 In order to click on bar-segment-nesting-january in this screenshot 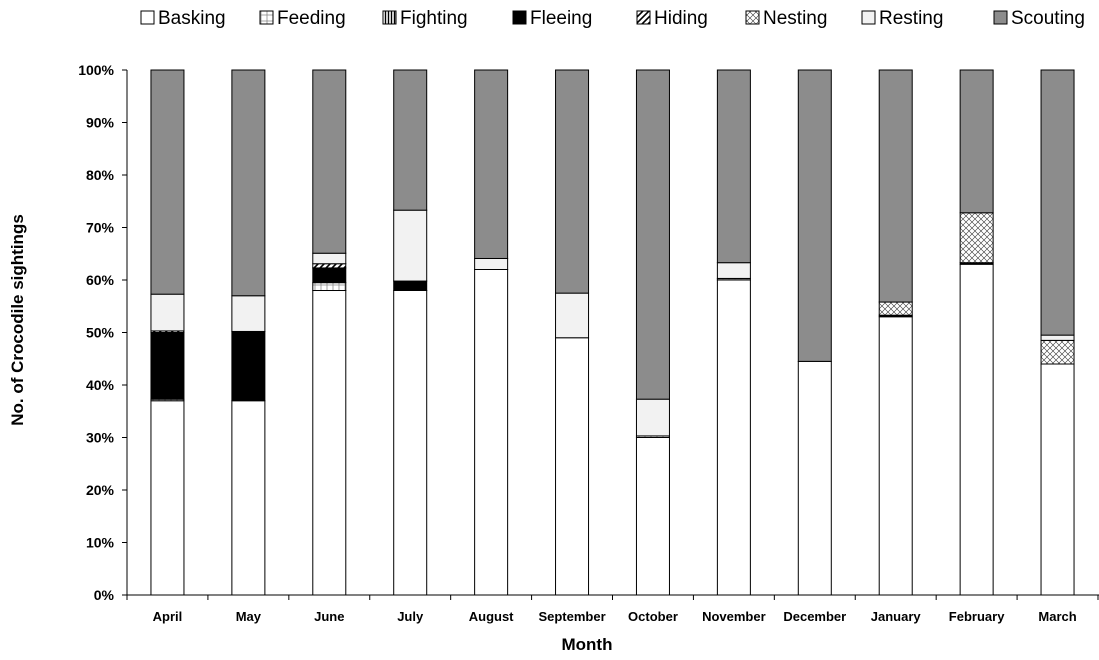, I will do `click(895, 308)`.